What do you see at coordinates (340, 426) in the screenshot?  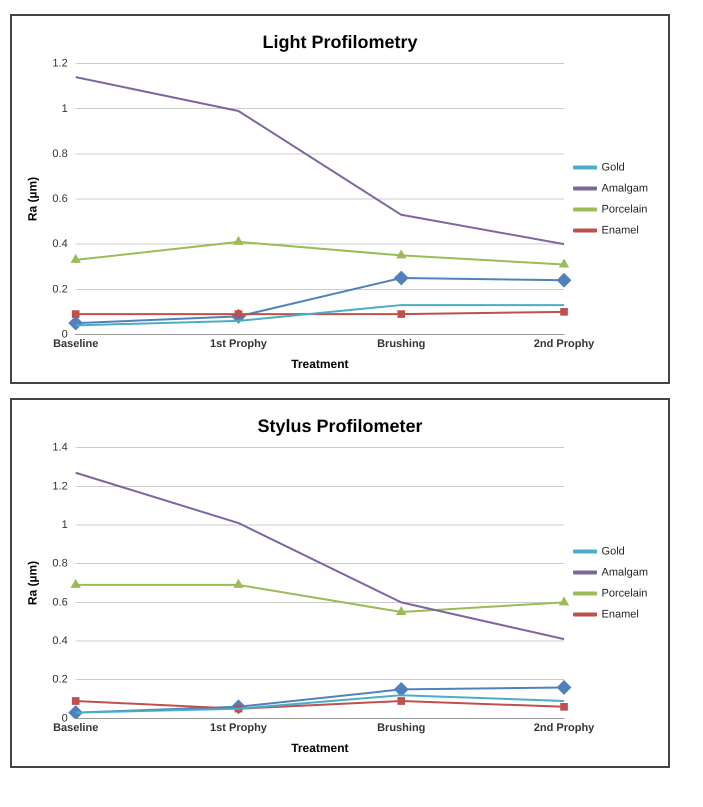 I see `chart-title: Stylus Profilometer` at bounding box center [340, 426].